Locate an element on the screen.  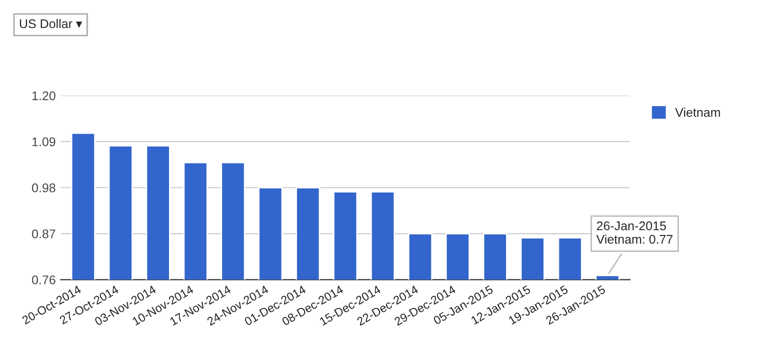
y-tick-label: 0.87 is located at coordinates (44, 233).